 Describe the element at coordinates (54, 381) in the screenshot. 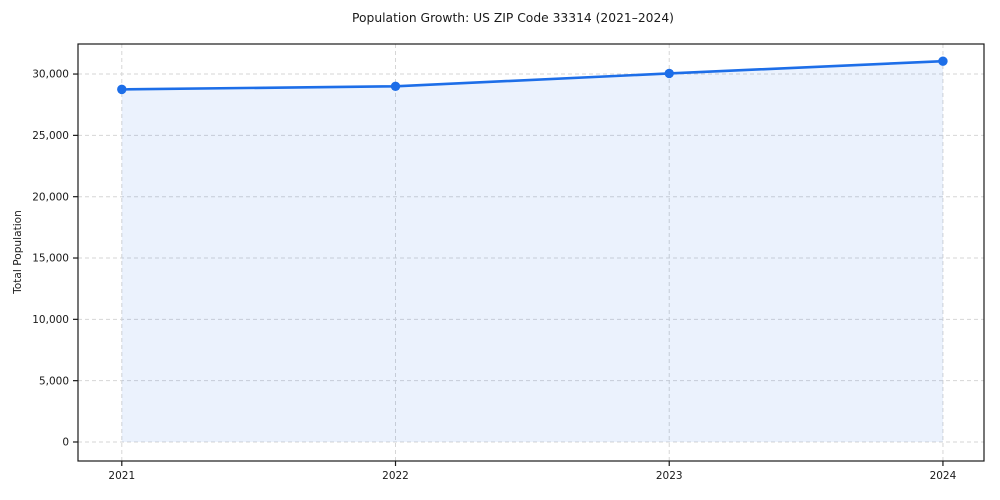

I see `y-tick-label: 5,000` at that location.